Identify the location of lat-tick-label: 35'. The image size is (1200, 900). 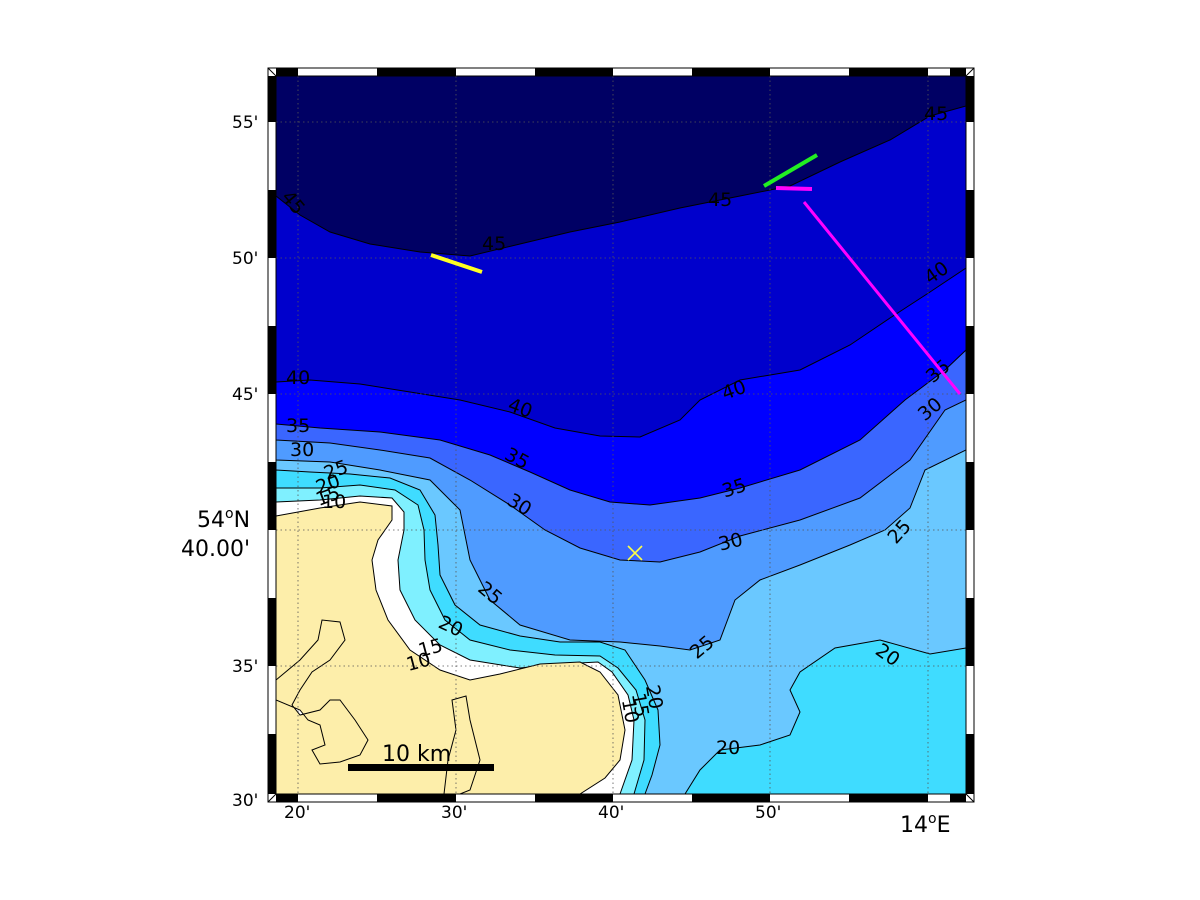
(245, 667).